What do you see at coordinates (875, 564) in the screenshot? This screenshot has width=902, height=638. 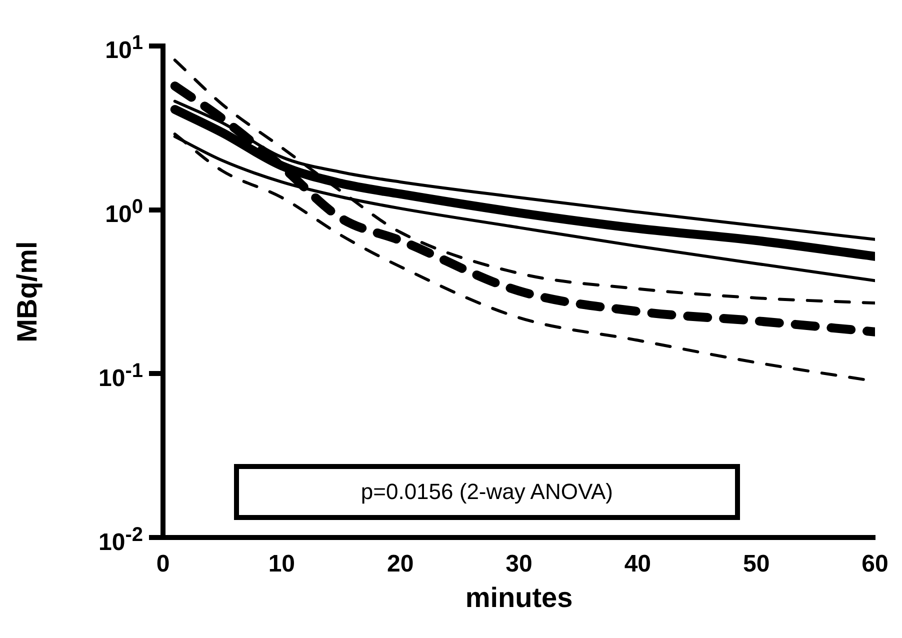 I see `x-tick-label: 60` at bounding box center [875, 564].